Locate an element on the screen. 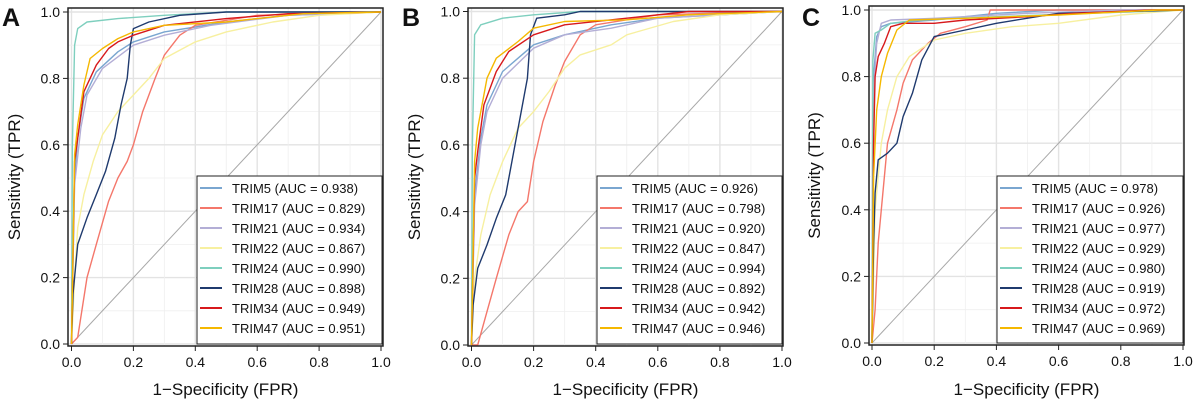  legend-label: TRIM21 (AUC = 0.920) is located at coordinates (698, 228).